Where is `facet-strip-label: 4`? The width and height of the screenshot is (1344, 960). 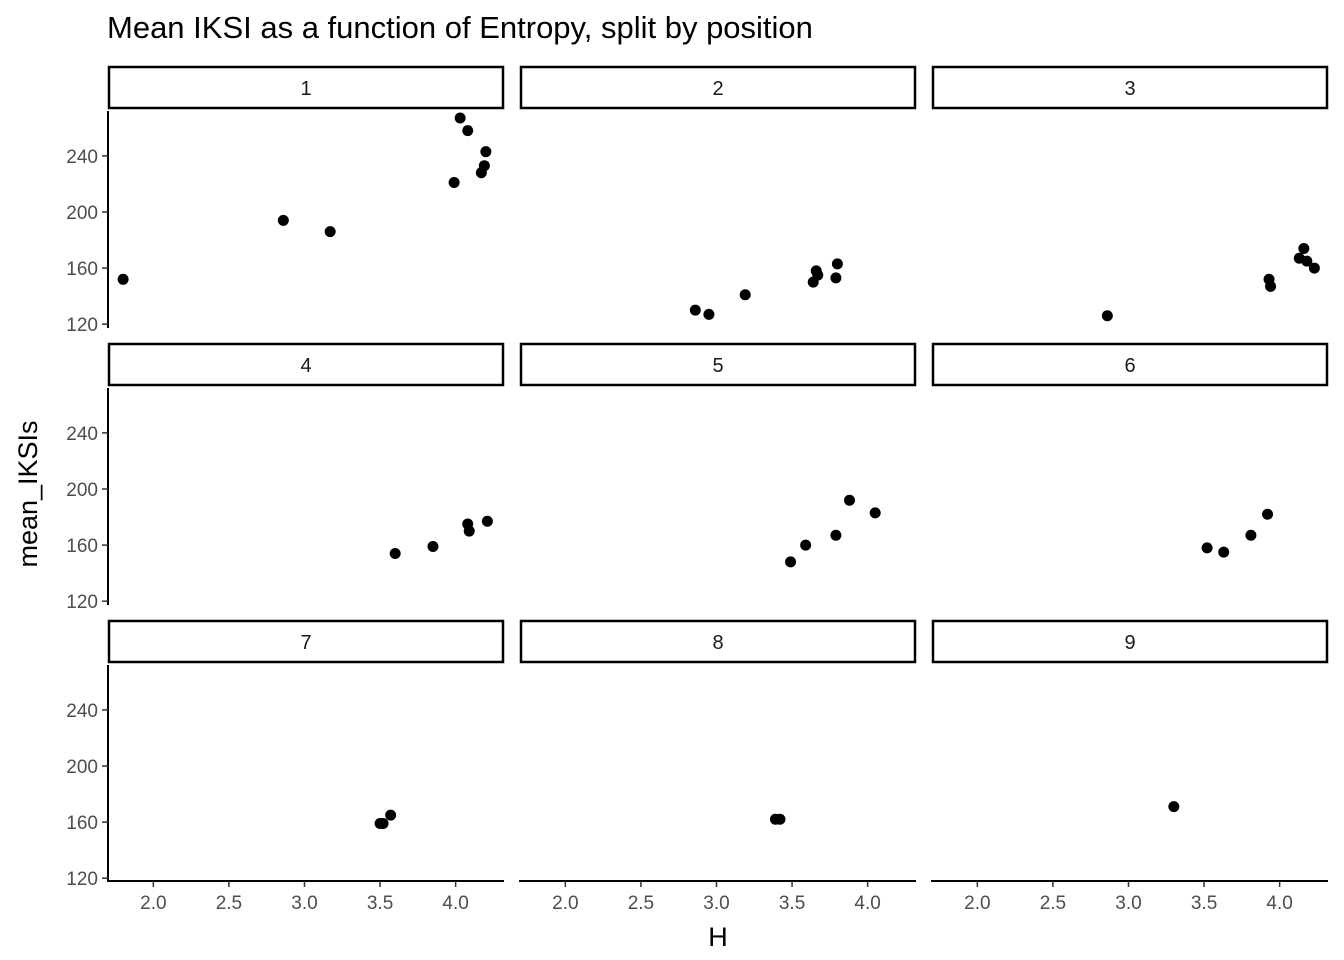
facet-strip-label: 4 is located at coordinates (305, 366).